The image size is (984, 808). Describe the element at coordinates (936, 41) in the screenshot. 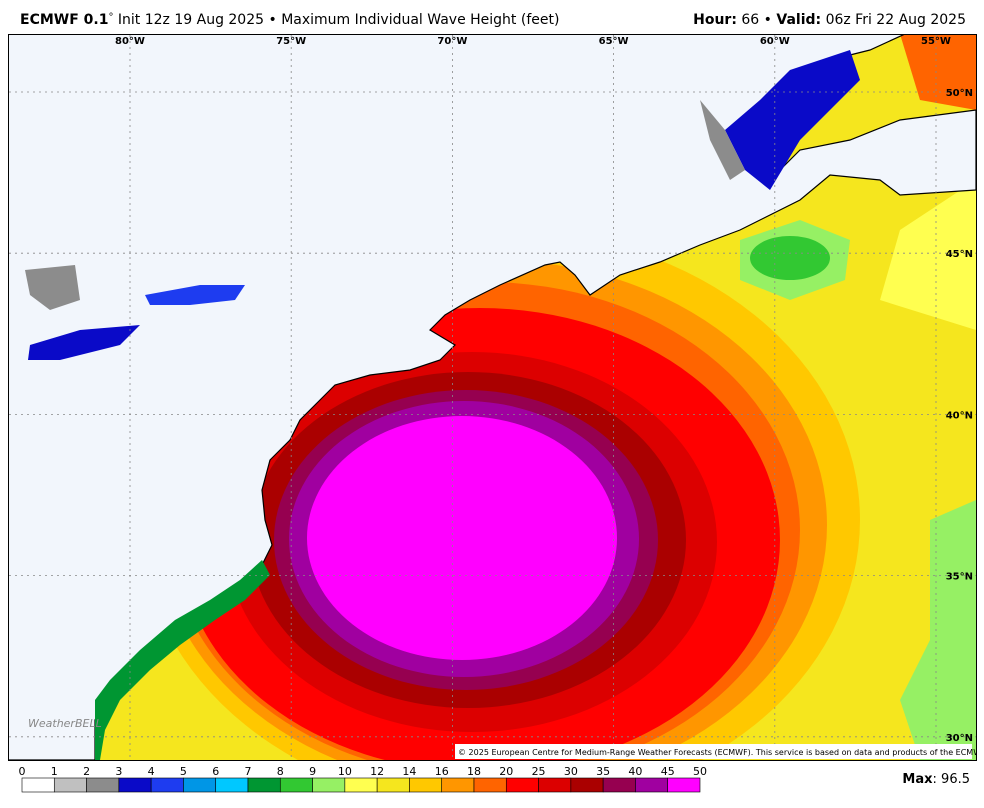

I see `longitude-label: 55°W` at that location.